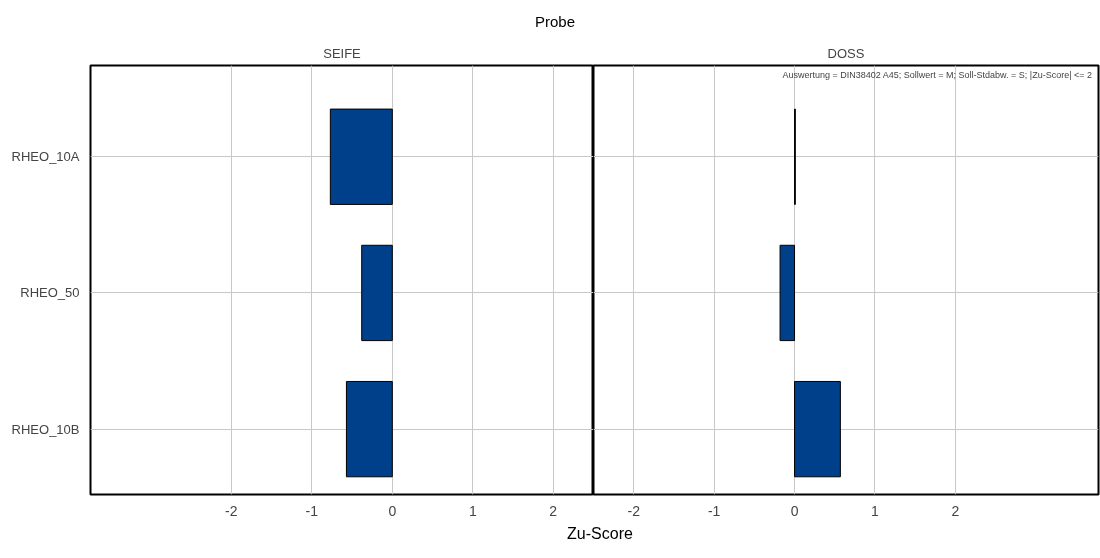  Describe the element at coordinates (937, 74) in the screenshot. I see `annotation: Auswertung = DIN38402 A45; Sollwert = M; Soll-Stdabw. = S; |Zu-Score| <= 2` at that location.